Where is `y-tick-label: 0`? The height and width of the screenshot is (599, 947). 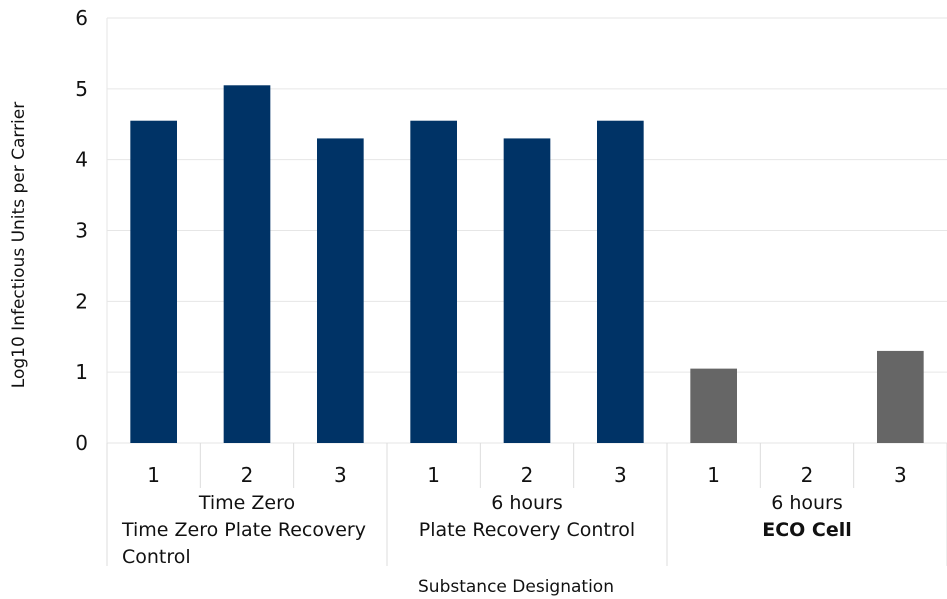
y-tick-label: 0 is located at coordinates (81, 443).